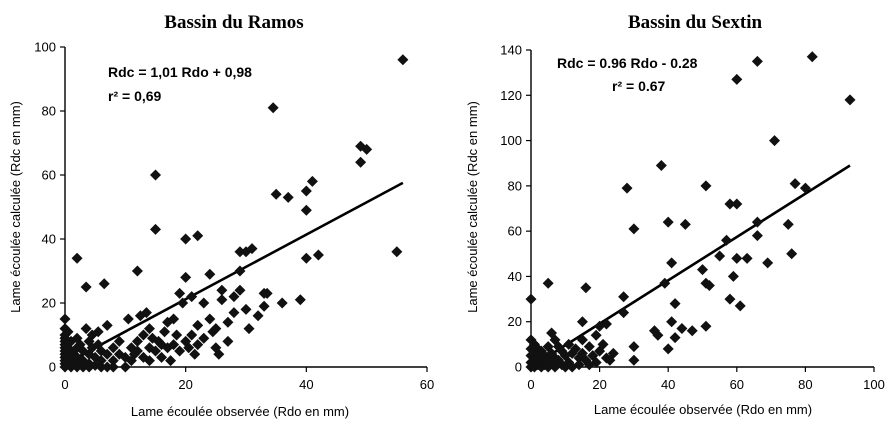 This screenshot has height=429, width=893. What do you see at coordinates (49, 239) in the screenshot?
I see `y-tick-label: 40` at bounding box center [49, 239].